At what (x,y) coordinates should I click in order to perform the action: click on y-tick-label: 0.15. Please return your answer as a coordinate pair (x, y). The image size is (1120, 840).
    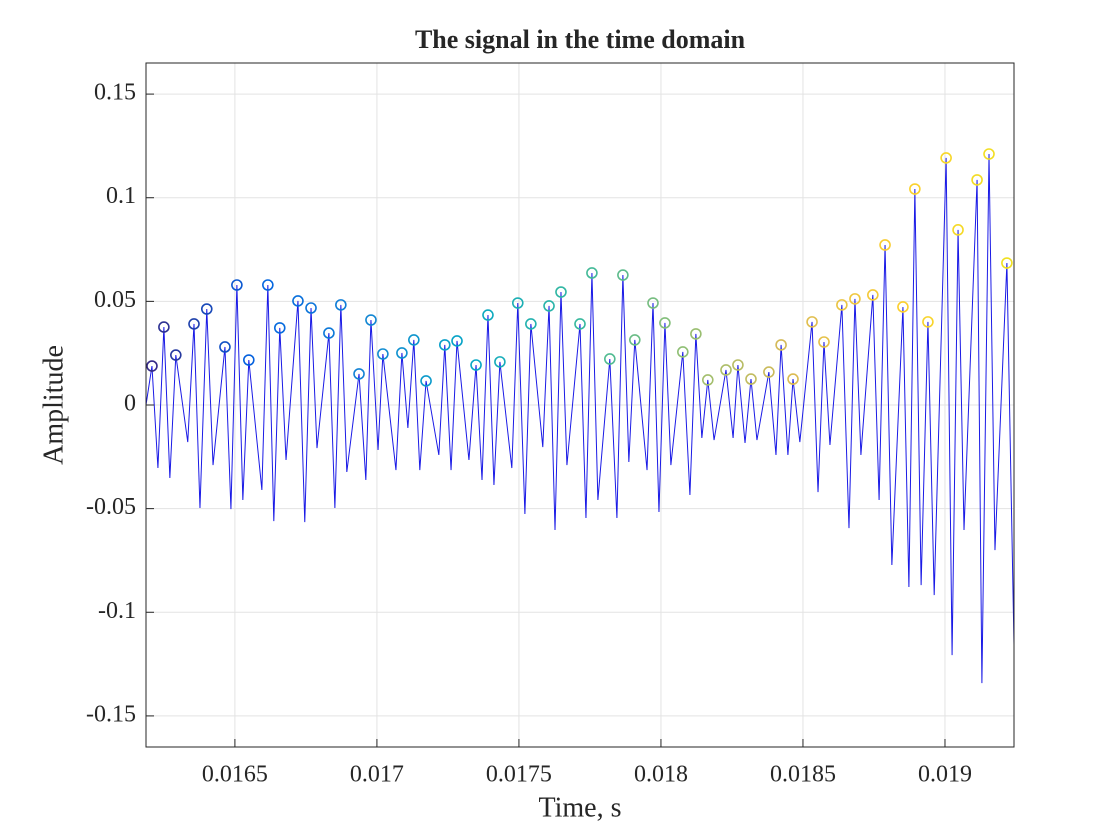
    Looking at the image, I should click on (115, 93).